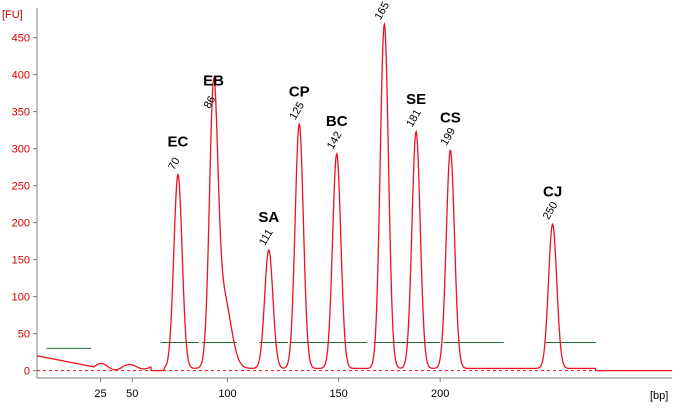 The height and width of the screenshot is (415, 680). What do you see at coordinates (100, 394) in the screenshot?
I see `x-tick-label: 25` at bounding box center [100, 394].